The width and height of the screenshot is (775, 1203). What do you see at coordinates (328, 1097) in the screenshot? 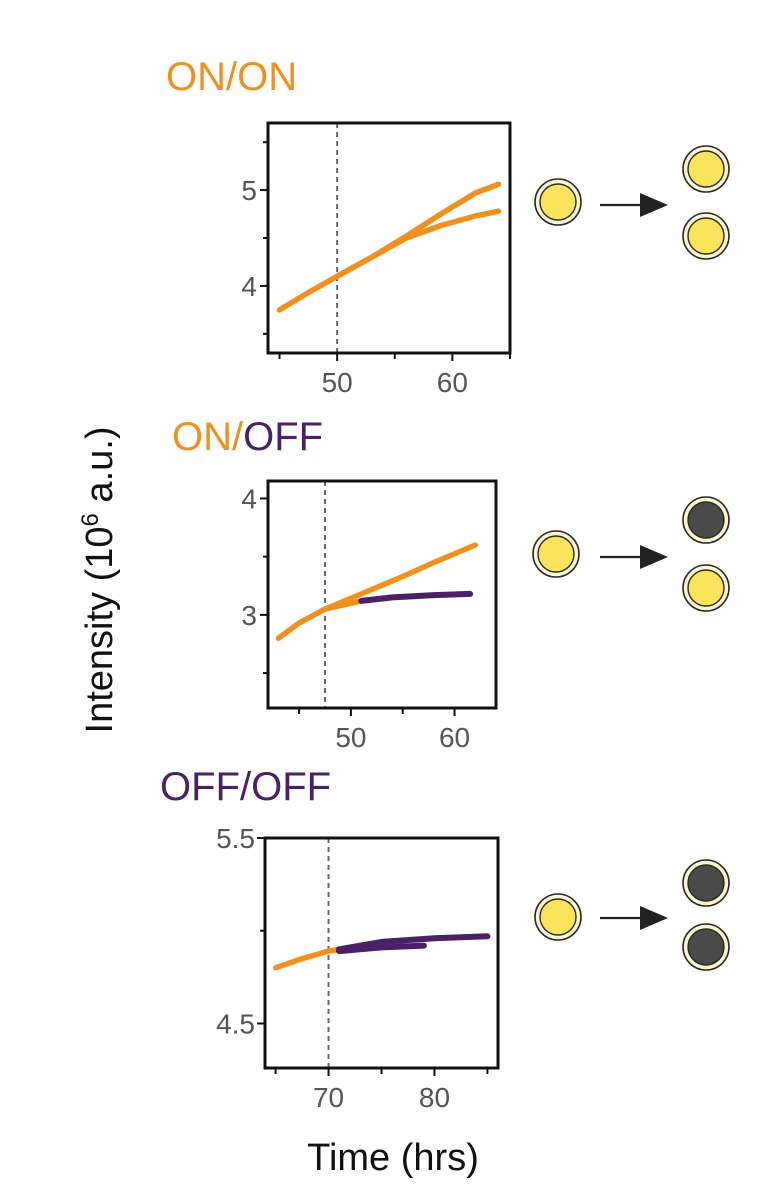
I see `x-tick-label: 70` at bounding box center [328, 1097].